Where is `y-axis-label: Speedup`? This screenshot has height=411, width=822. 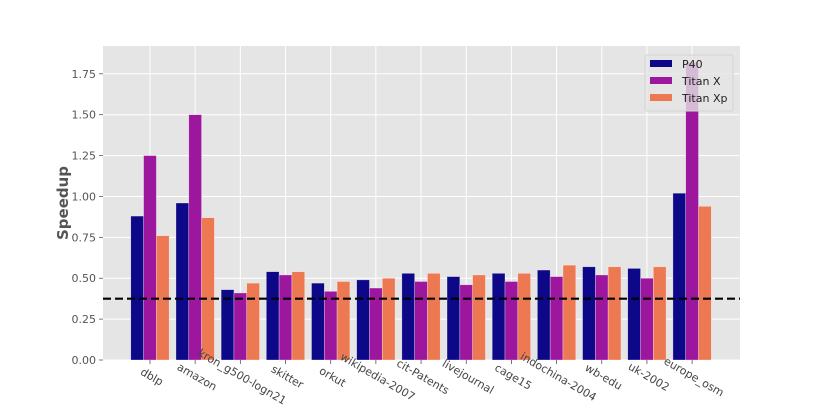 y-axis-label: Speedup is located at coordinates (63, 203).